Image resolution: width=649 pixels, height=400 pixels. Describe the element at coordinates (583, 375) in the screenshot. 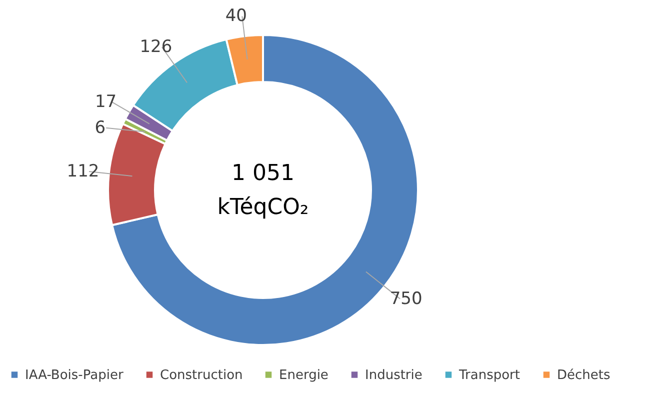

I see `legend-label: Déchets` at that location.